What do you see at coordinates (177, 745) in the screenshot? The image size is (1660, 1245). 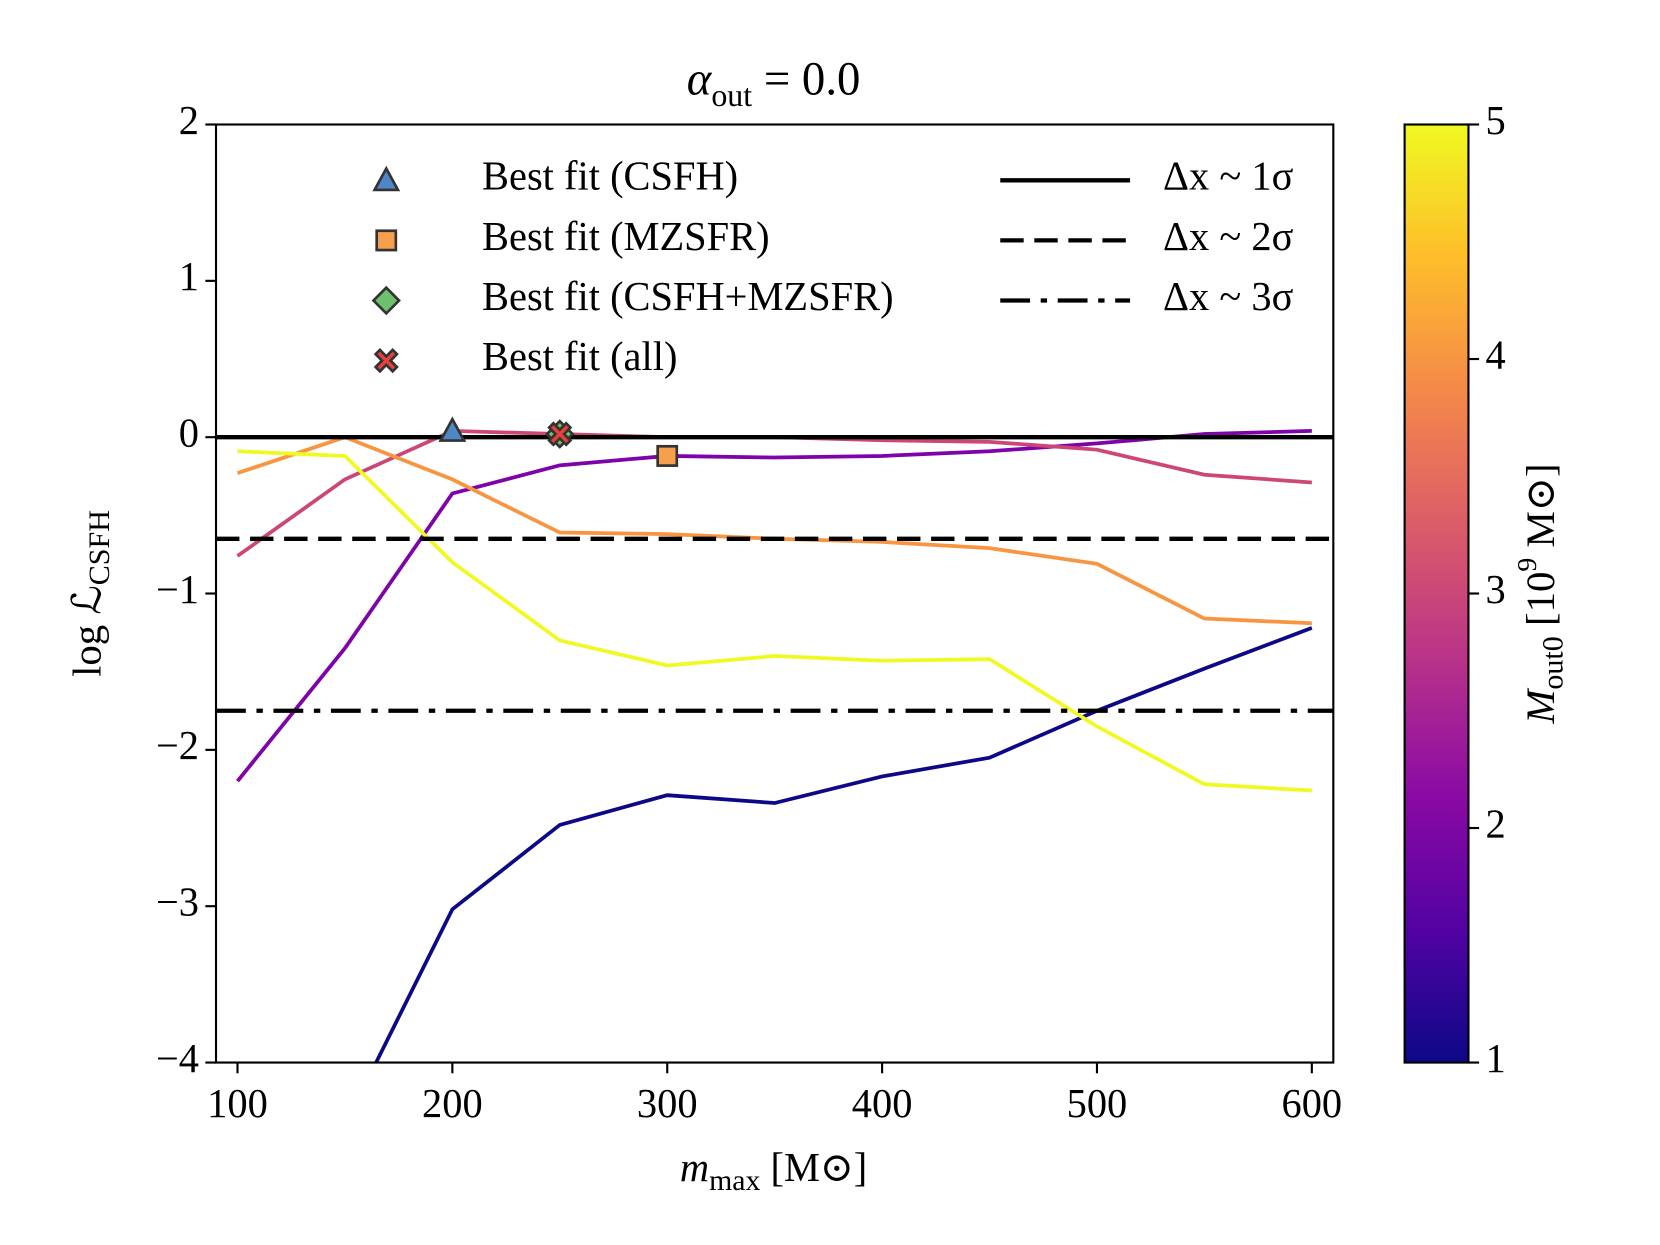 I see `y-tick-label: −2` at bounding box center [177, 745].